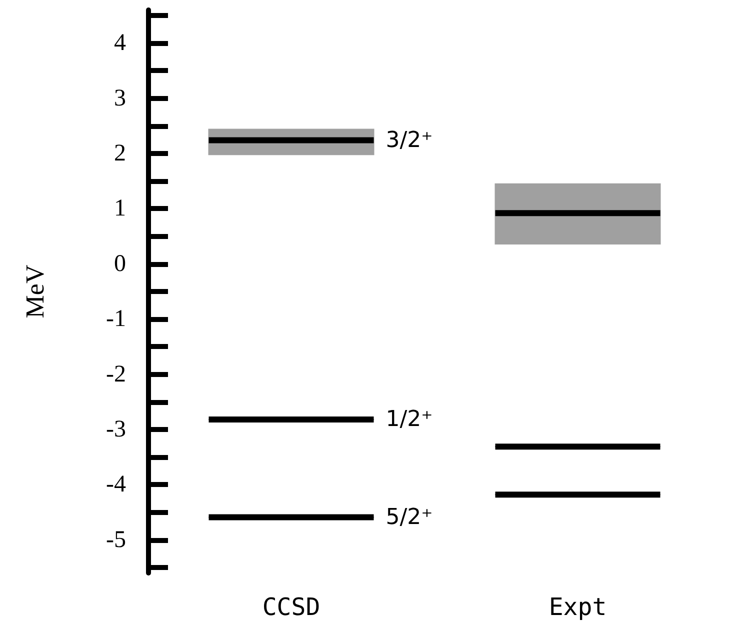 Image resolution: width=741 pixels, height=623 pixels. I want to click on x-tick-label: CCSD, so click(291, 607).